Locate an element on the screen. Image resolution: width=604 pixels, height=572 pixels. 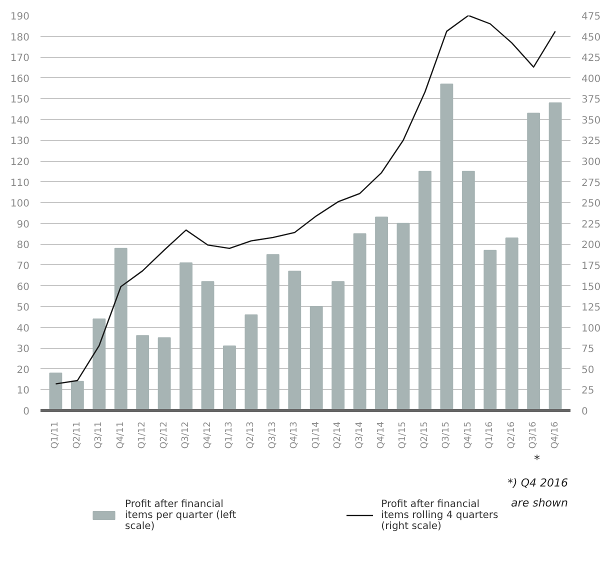
y2-tick-label: 125 is located at coordinates (591, 308).